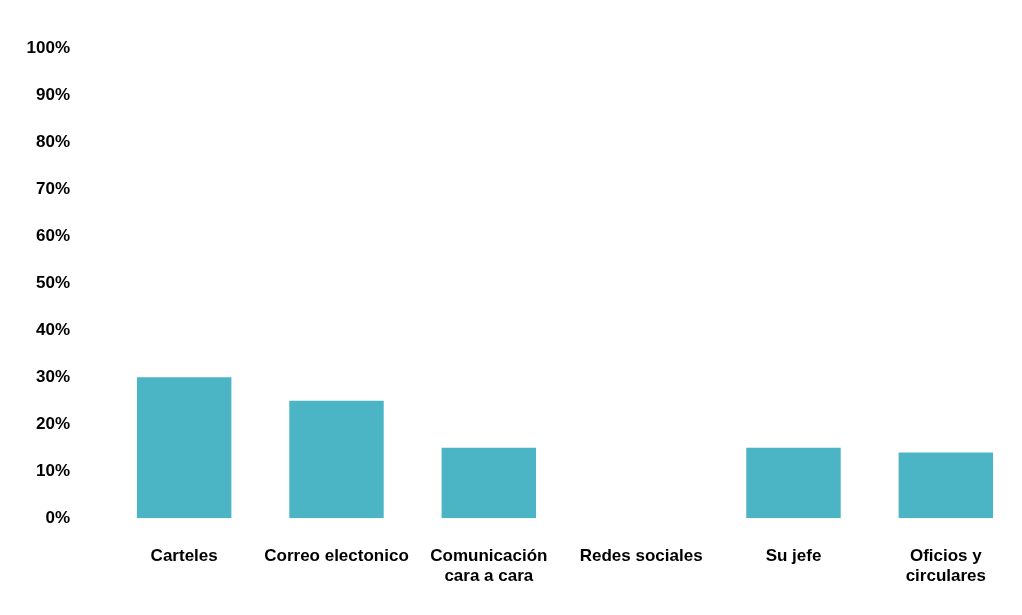 The height and width of the screenshot is (615, 1022). Describe the element at coordinates (52, 329) in the screenshot. I see `y-tick-label: 40%` at that location.